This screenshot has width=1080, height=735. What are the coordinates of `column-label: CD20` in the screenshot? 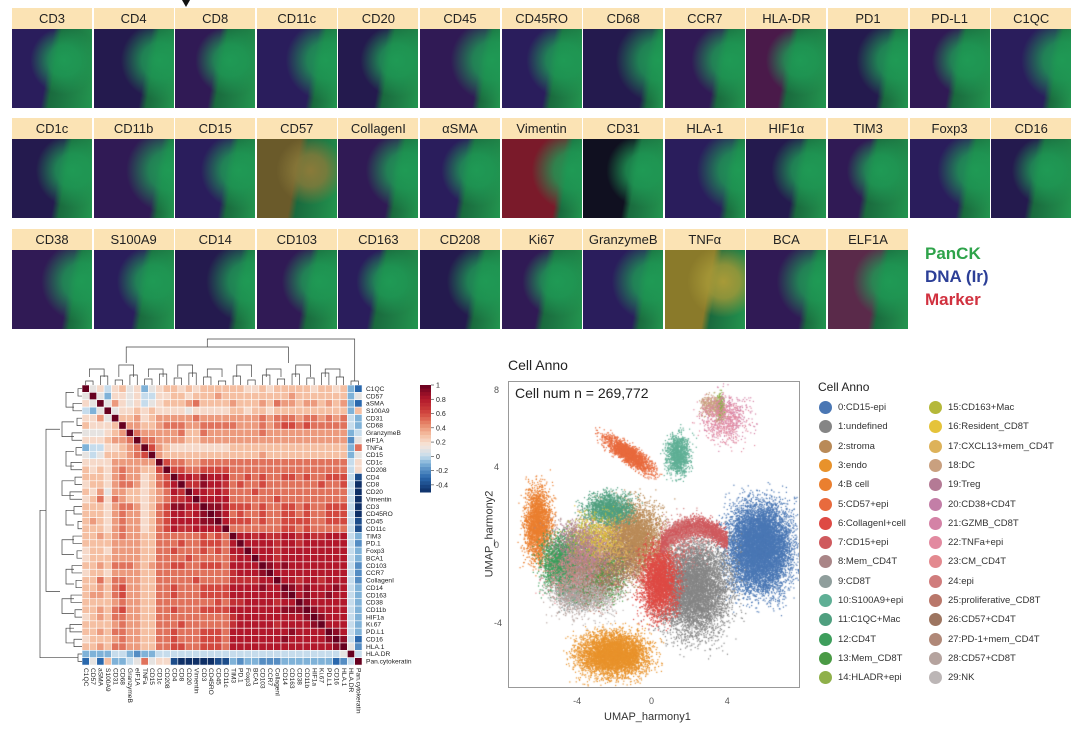 It's located at (188, 676).